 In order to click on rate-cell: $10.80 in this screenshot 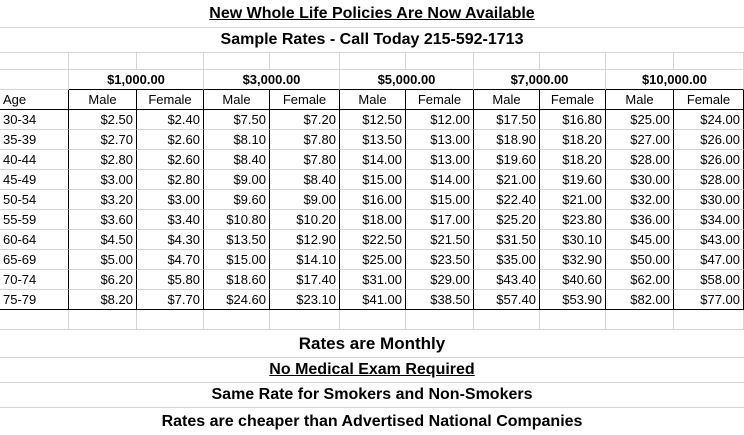, I will do `click(237, 220)`.